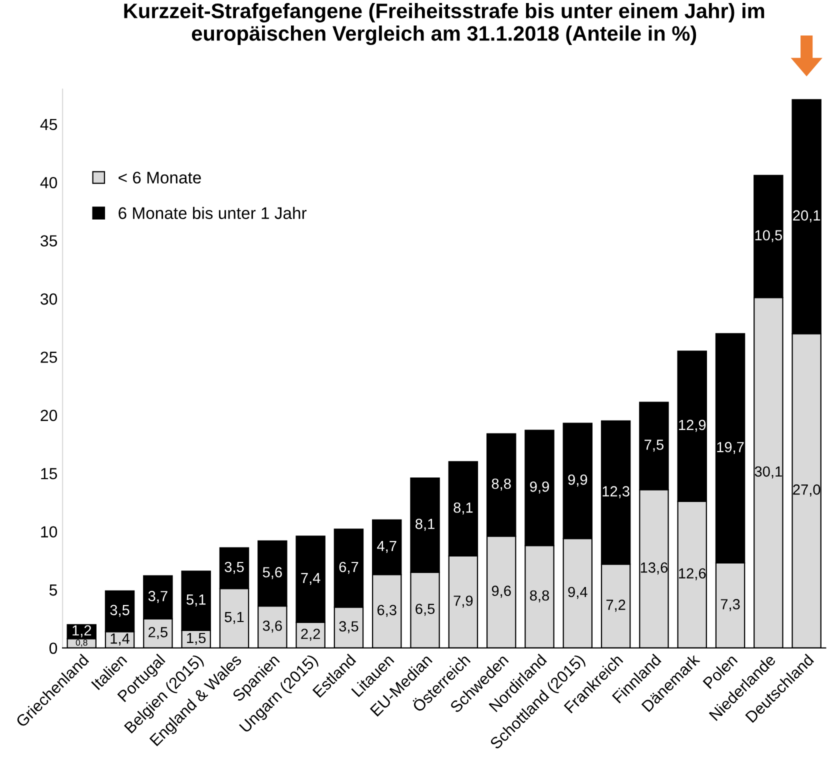 The image size is (834, 776). I want to click on data-label: 12,3, so click(616, 492).